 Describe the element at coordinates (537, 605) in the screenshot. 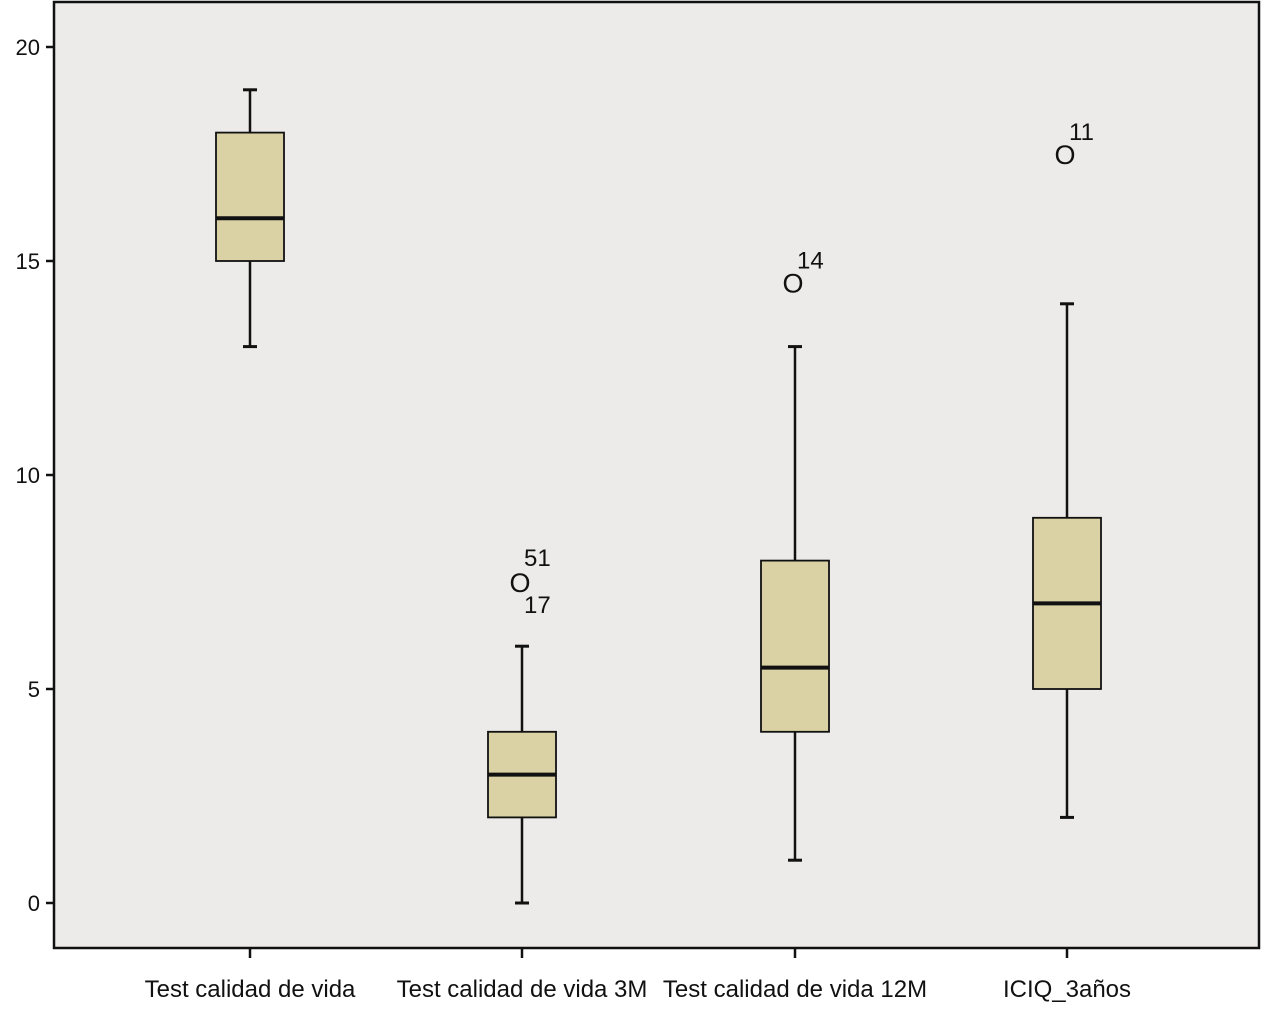

I see `outlier-label: 17` at that location.